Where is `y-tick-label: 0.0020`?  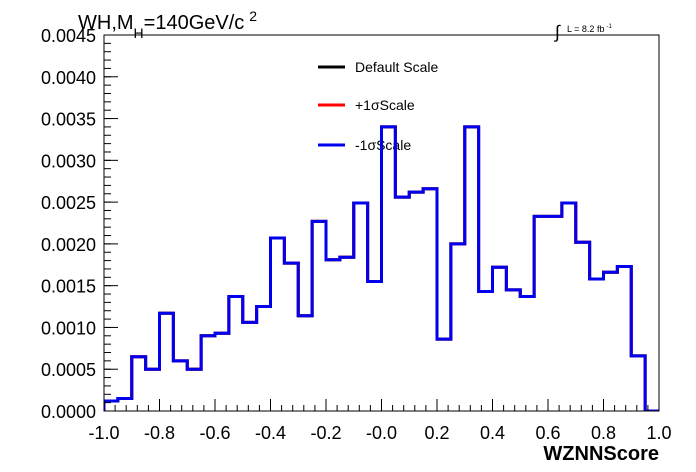 y-tick-label: 0.0020 is located at coordinates (68, 245).